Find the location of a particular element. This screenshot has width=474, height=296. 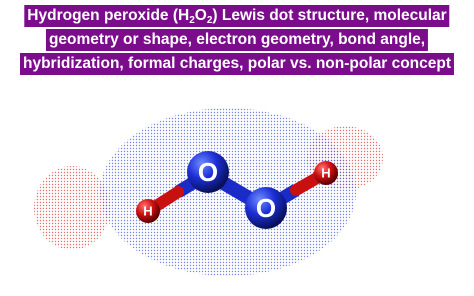

title-text: ) Lewis dot structure, molecular is located at coordinates (329, 15).